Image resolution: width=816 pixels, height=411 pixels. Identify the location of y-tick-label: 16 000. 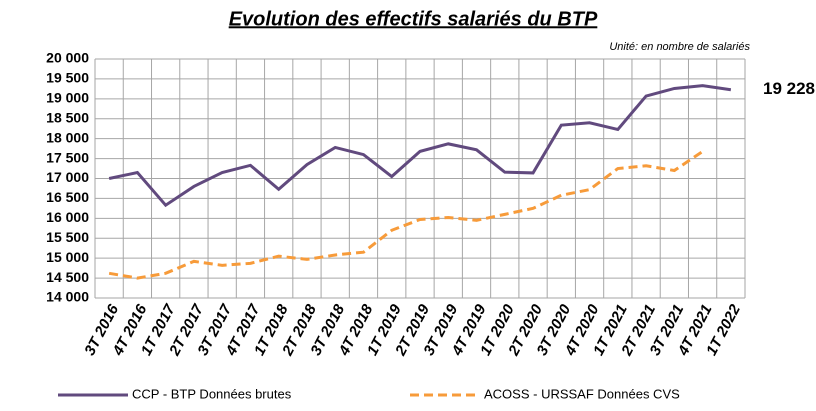
(67, 217).